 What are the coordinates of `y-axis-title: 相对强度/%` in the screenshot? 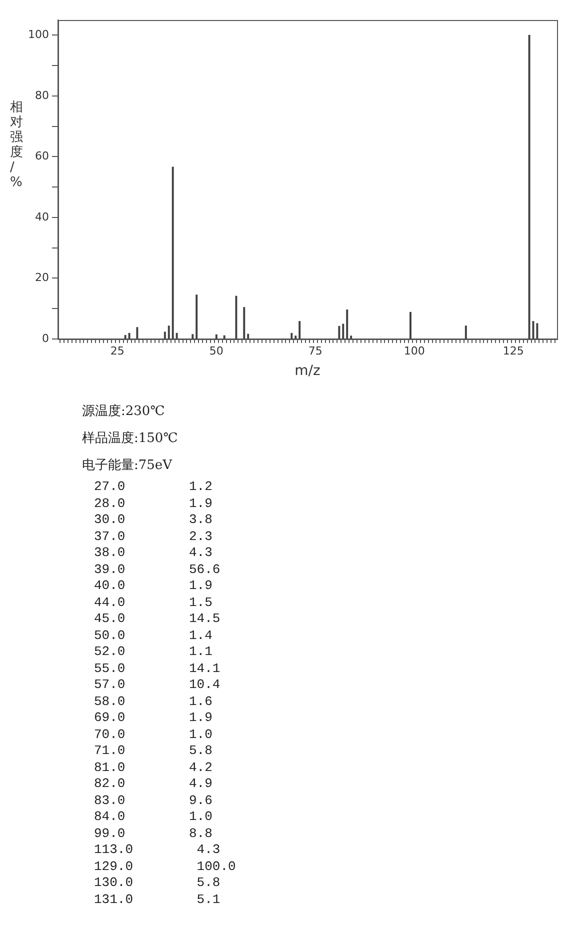 It's located at (16, 145).